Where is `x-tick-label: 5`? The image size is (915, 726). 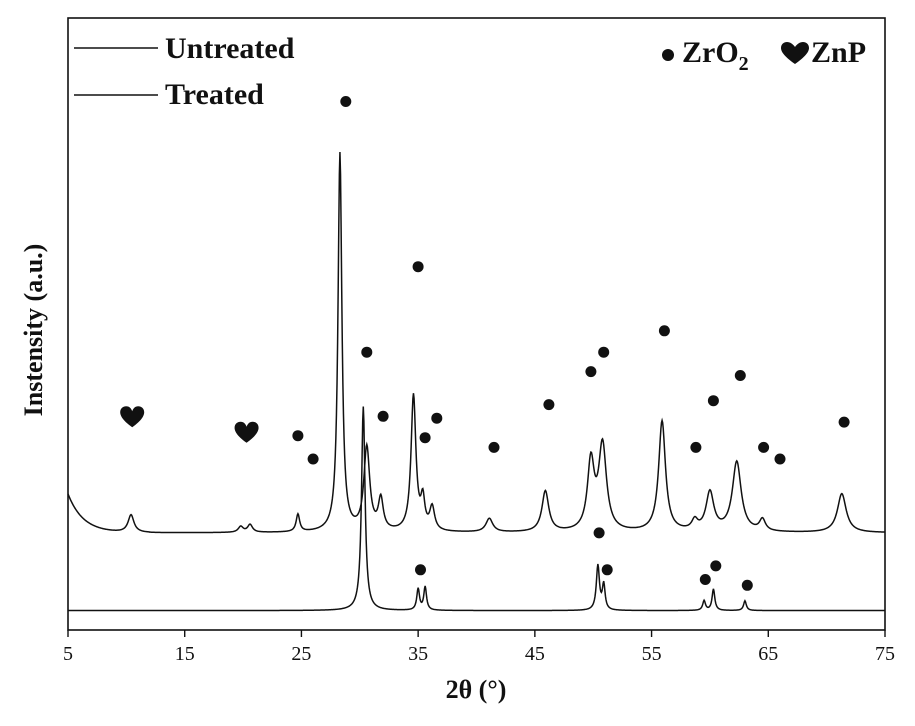
x-tick-label: 5 is located at coordinates (68, 654).